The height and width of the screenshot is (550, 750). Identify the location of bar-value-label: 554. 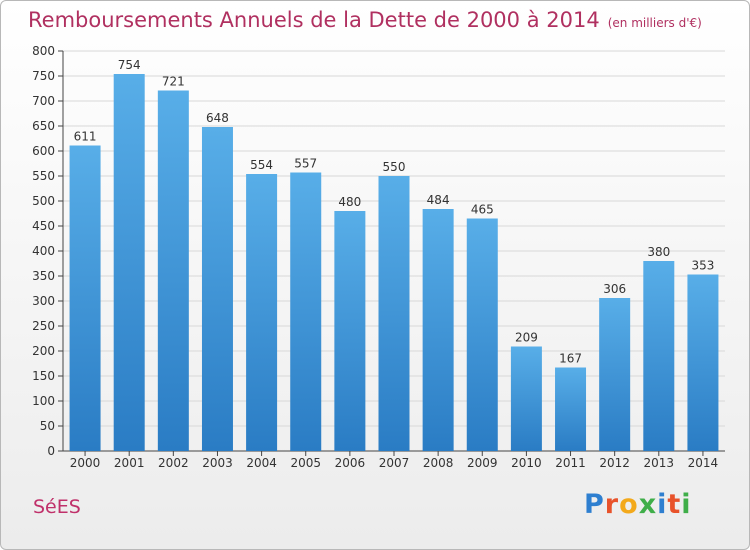
(261, 165).